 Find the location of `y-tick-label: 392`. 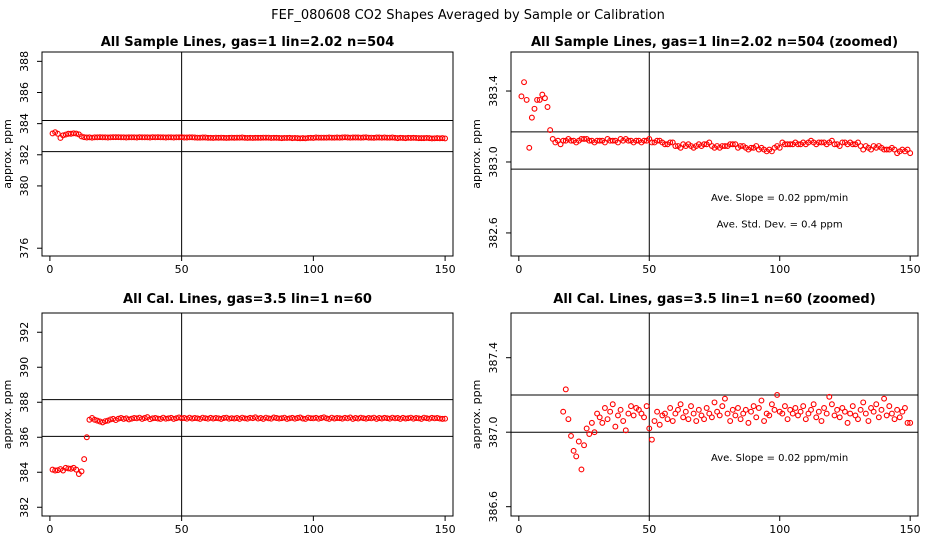

y-tick-label: 392 is located at coordinates (24, 332).